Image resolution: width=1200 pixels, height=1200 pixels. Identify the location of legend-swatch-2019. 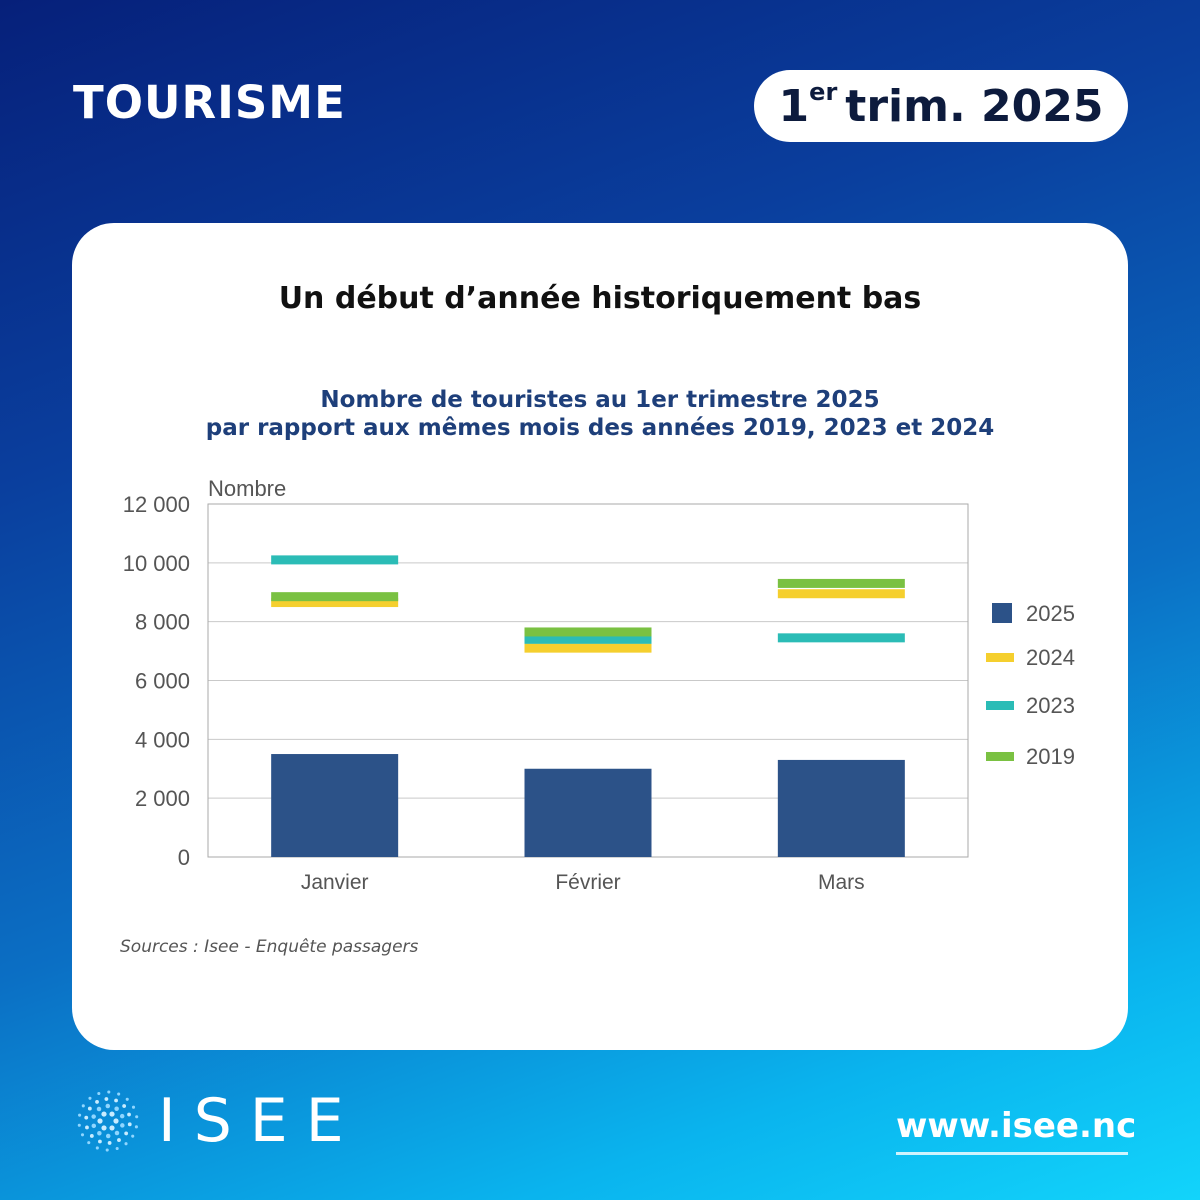
(1000, 756).